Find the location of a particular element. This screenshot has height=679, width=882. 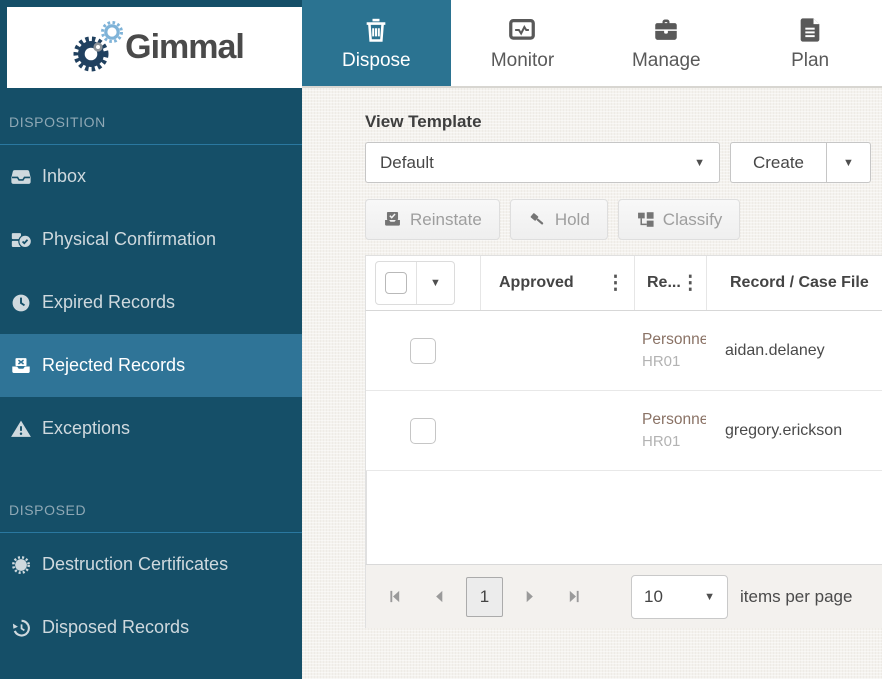

grid-header-record-class: Re... ⋮ is located at coordinates (670, 283).